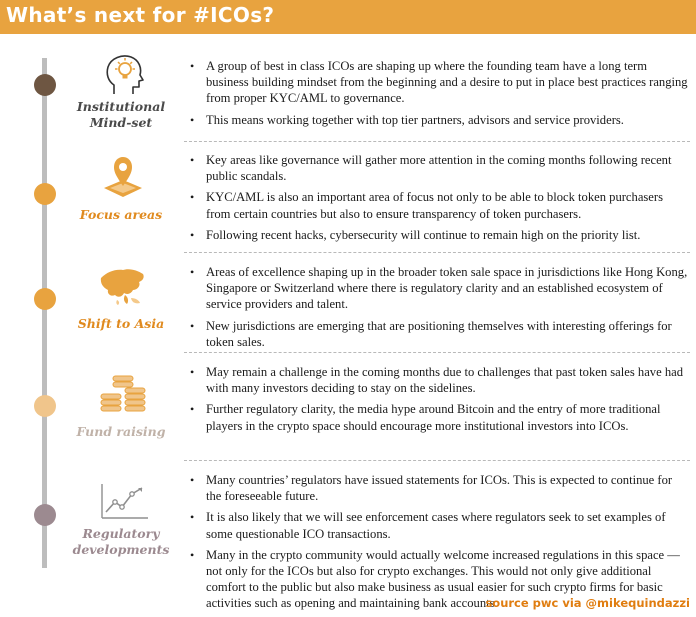 This screenshot has width=696, height=617. What do you see at coordinates (587, 603) in the screenshot?
I see `source-credit: source pwc via @mikequindazzi` at bounding box center [587, 603].